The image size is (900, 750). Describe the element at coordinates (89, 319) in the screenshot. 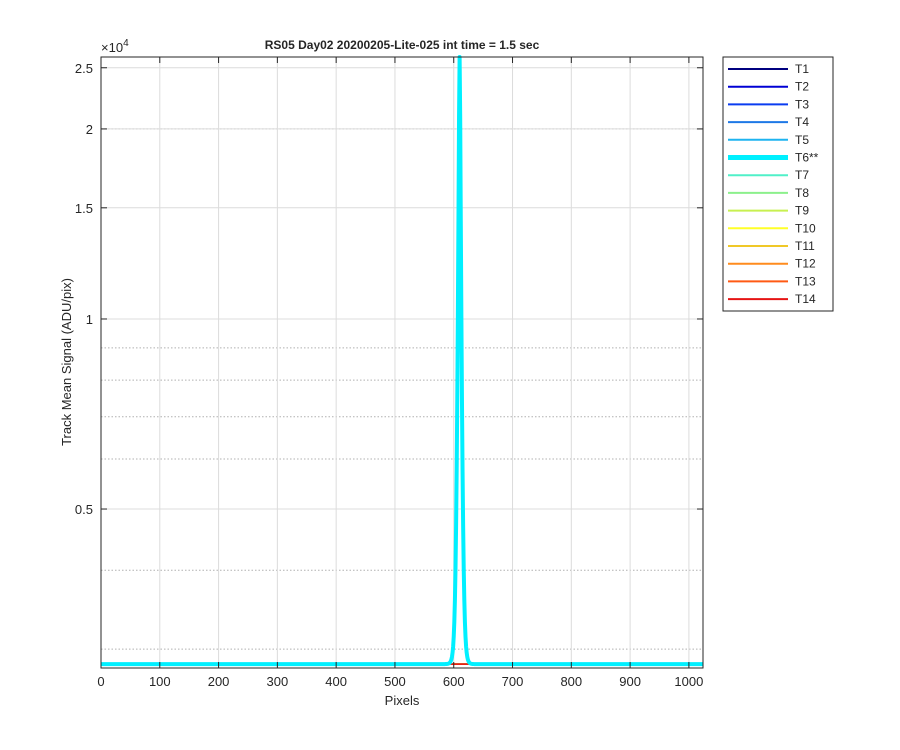

I see `y-tick-label: 1` at that location.